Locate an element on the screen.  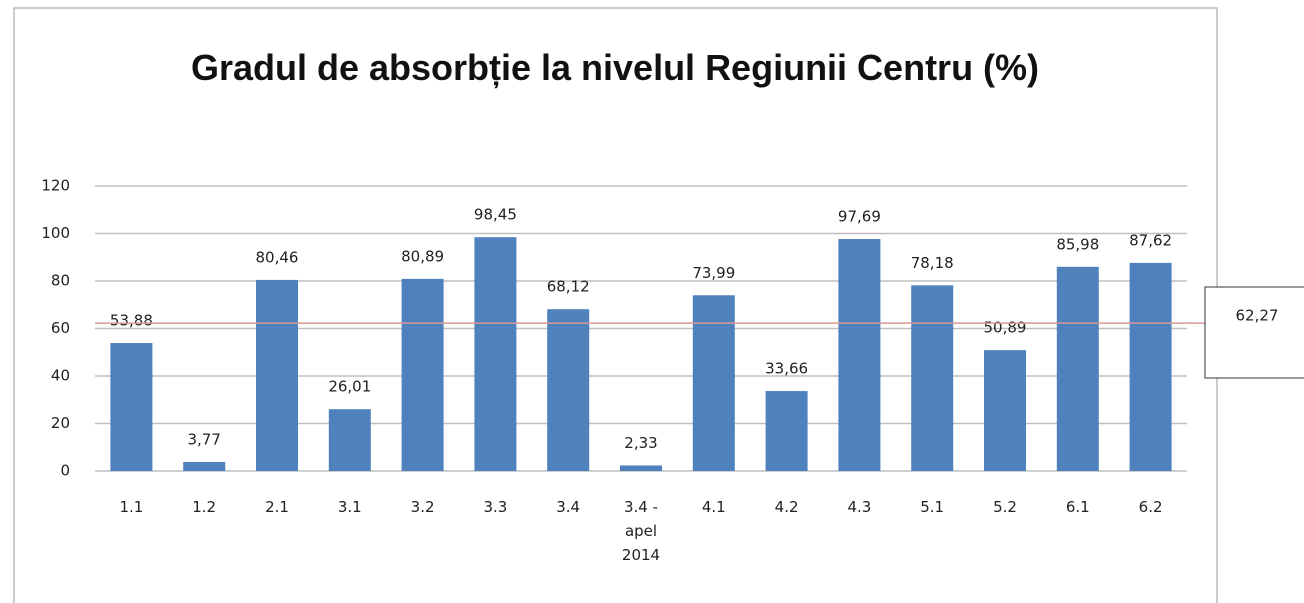
data-label: 73,99 is located at coordinates (713, 273).